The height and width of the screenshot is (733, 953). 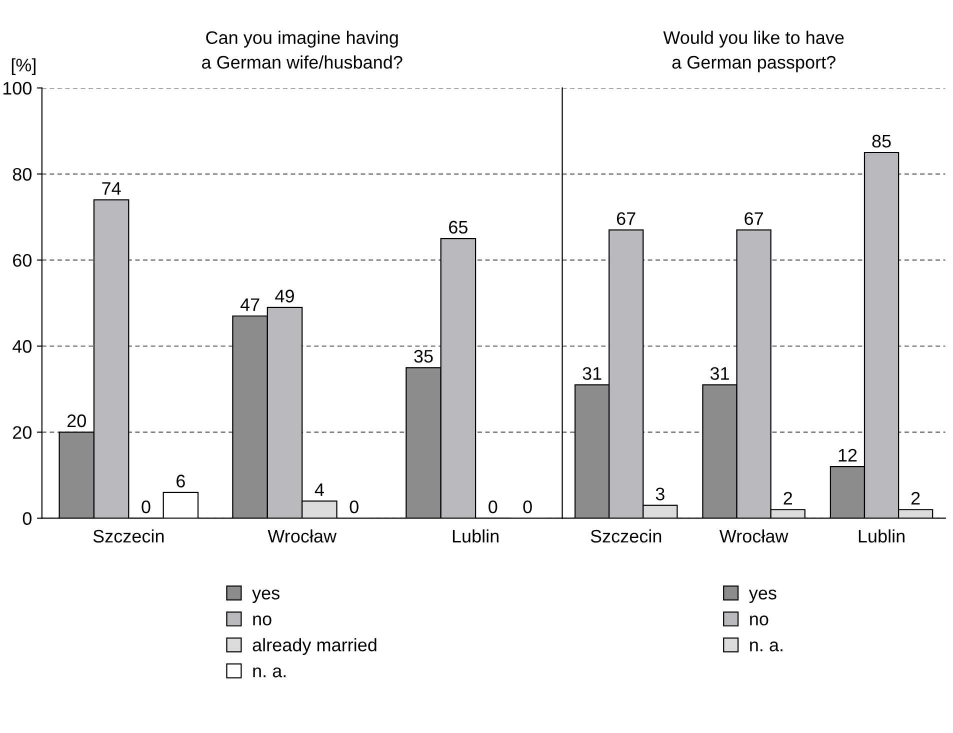 I want to click on data-label: 12, so click(x=847, y=455).